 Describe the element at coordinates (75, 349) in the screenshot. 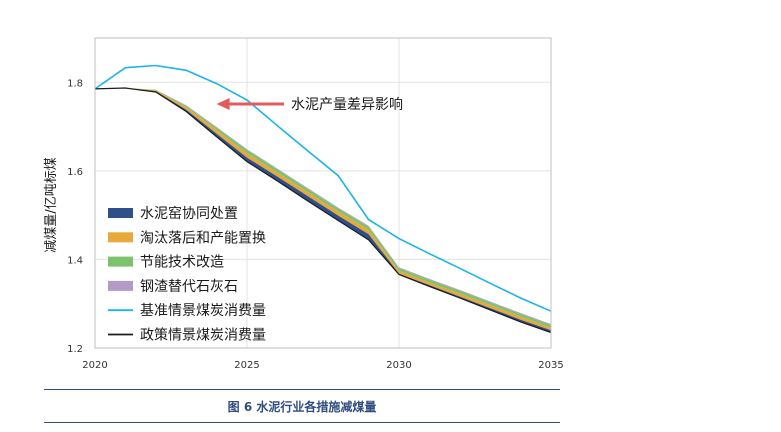

I see `y-tick-label: 1.2` at that location.